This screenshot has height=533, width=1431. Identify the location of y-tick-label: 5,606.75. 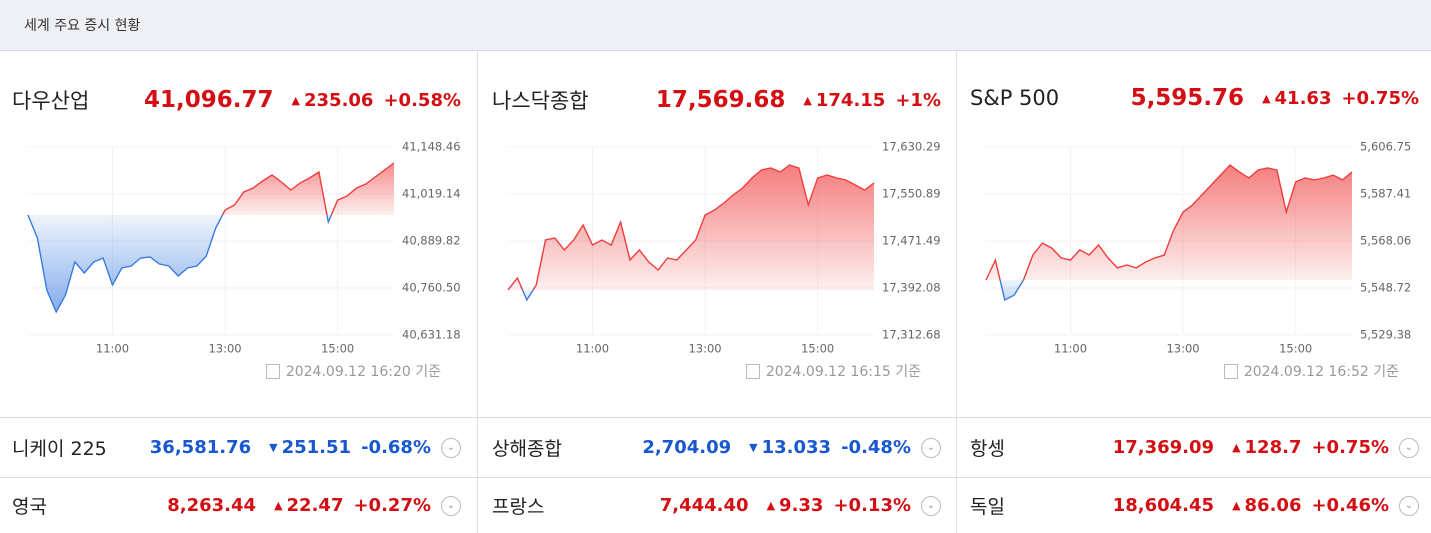
(1385, 147).